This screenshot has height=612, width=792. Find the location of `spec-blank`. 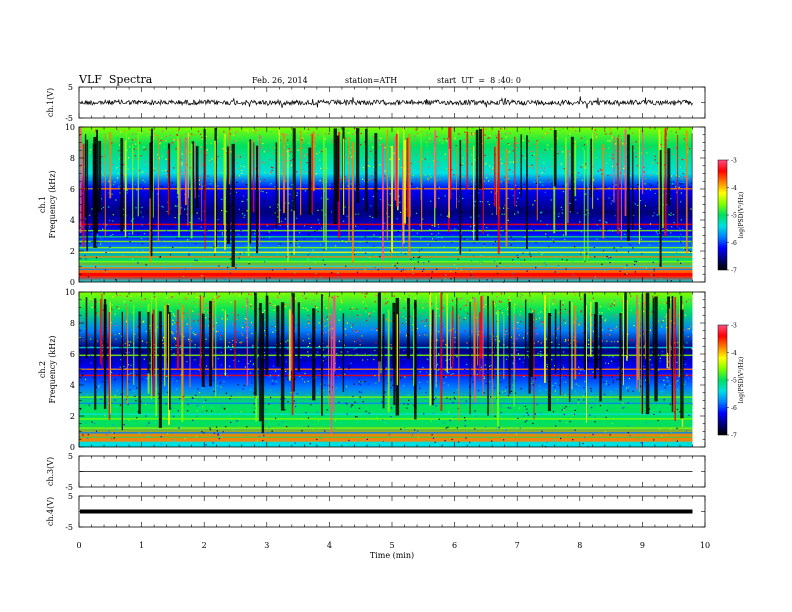

spec-blank is located at coordinates (698, 369).